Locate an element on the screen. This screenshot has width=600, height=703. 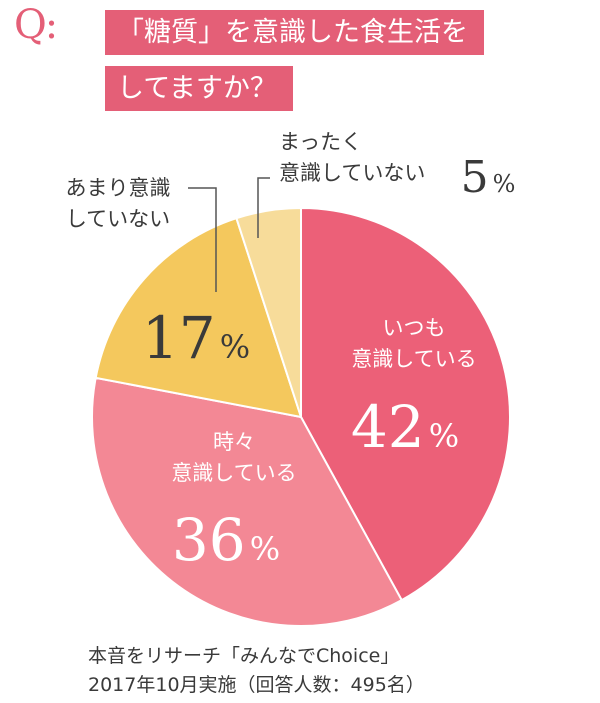
question-mark: Q: is located at coordinates (36, 25).